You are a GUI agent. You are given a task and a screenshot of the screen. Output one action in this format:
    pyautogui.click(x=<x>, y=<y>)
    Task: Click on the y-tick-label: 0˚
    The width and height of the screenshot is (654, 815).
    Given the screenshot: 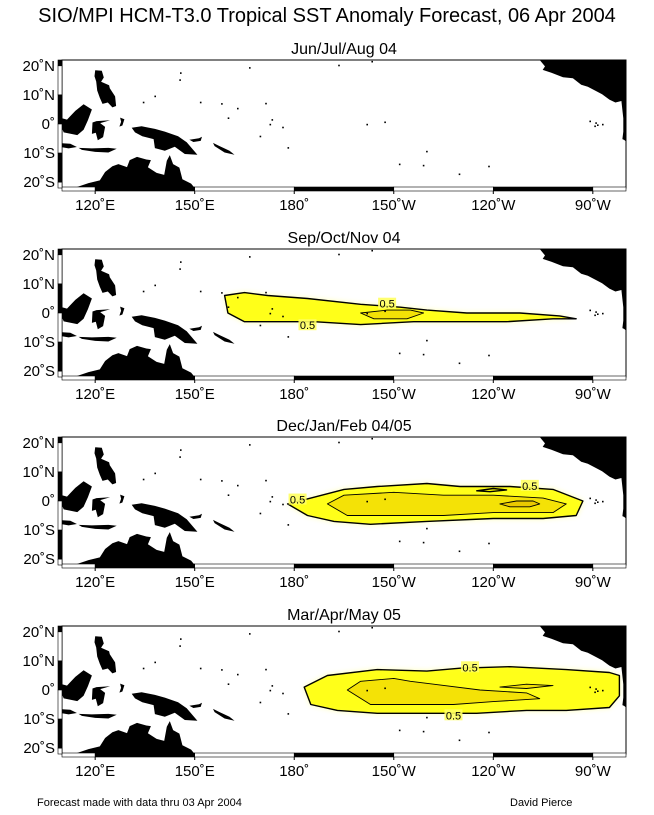 What is the action you would take?
    pyautogui.click(x=48, y=690)
    